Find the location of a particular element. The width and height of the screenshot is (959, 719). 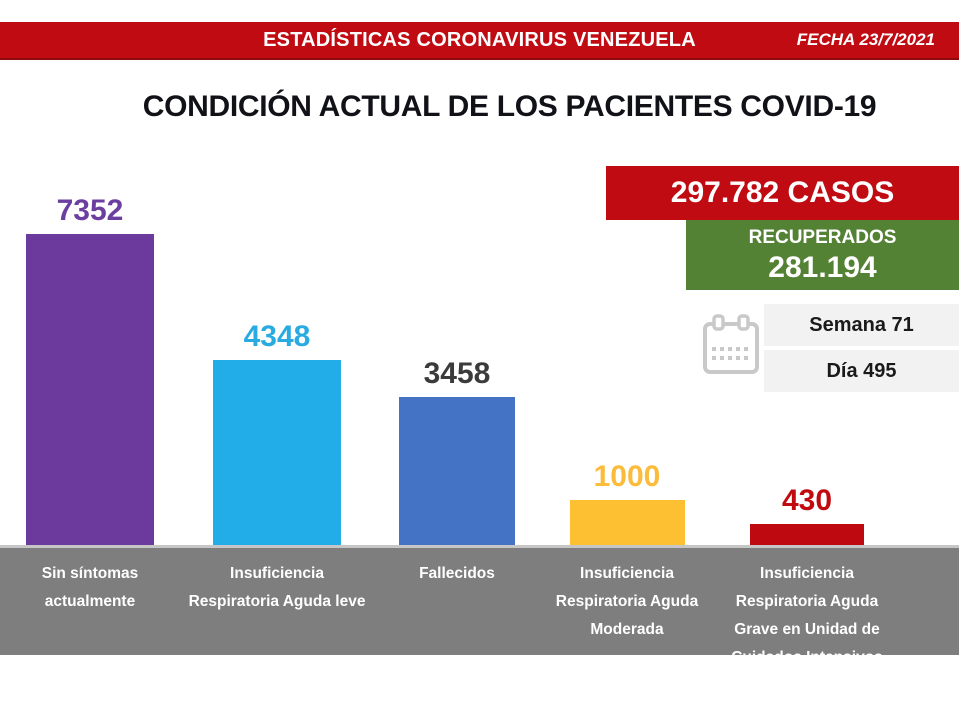

day-badge: Día 495 is located at coordinates (861, 371).